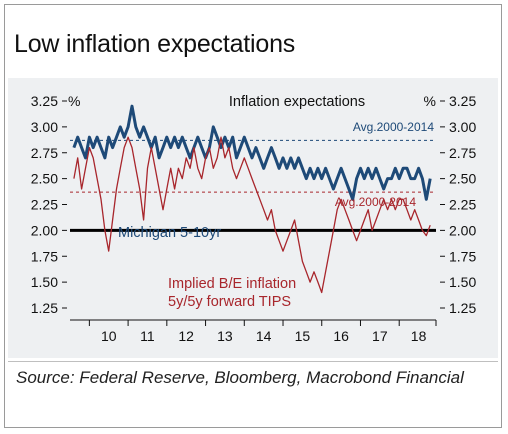 This screenshot has height=434, width=508. I want to click on y-tick-label-left: 1.75, so click(44, 256).